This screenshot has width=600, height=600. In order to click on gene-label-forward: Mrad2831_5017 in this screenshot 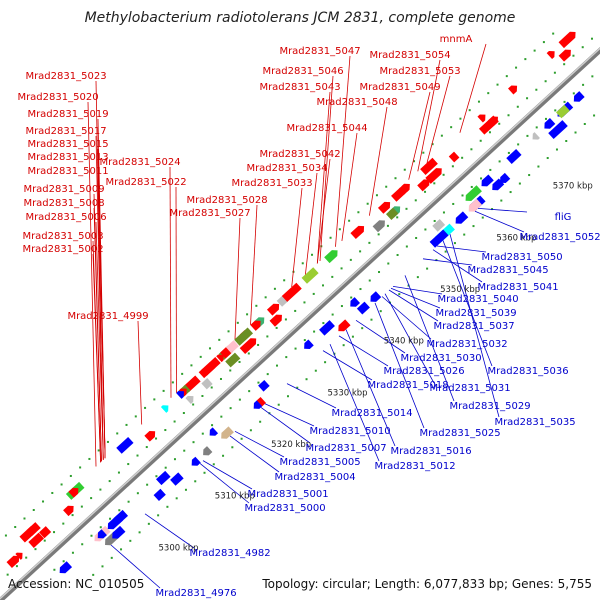, I will do `click(65, 131)`.